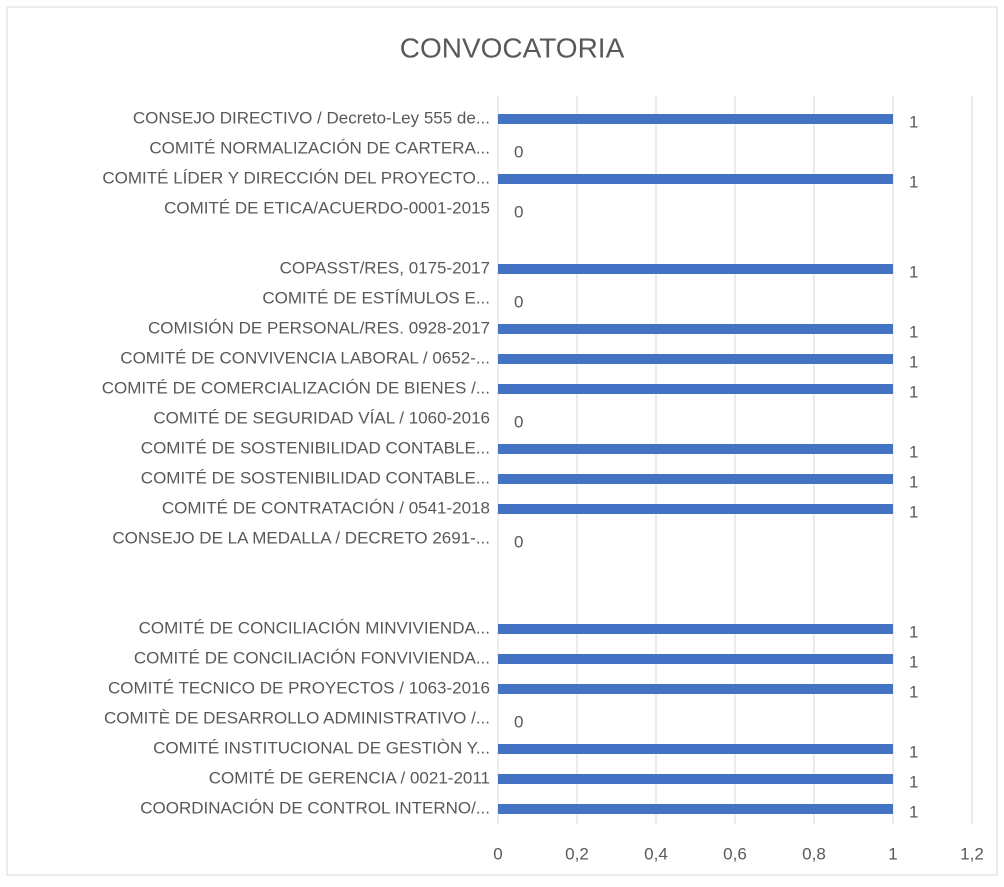 The width and height of the screenshot is (1004, 887). What do you see at coordinates (577, 853) in the screenshot?
I see `x-tick-label: 0,2` at bounding box center [577, 853].